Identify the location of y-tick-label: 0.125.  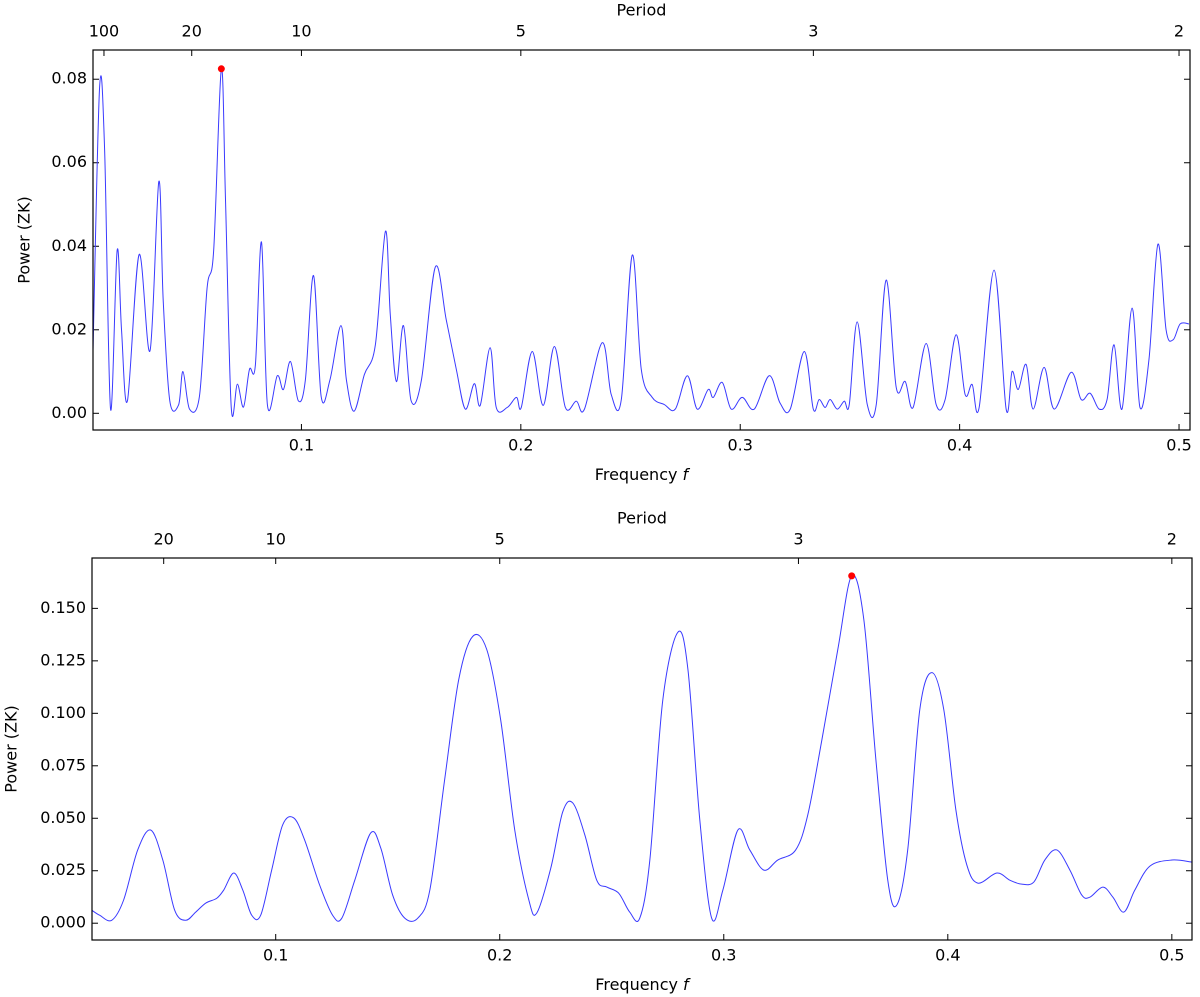
(63, 659).